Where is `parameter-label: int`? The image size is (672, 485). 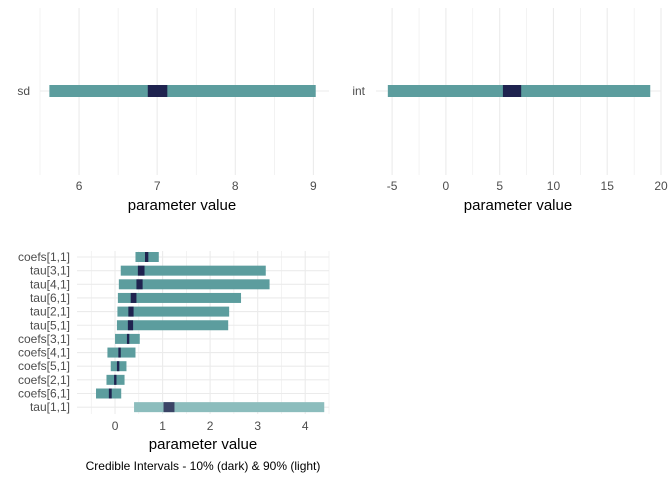
parameter-label: int is located at coordinates (358, 91).